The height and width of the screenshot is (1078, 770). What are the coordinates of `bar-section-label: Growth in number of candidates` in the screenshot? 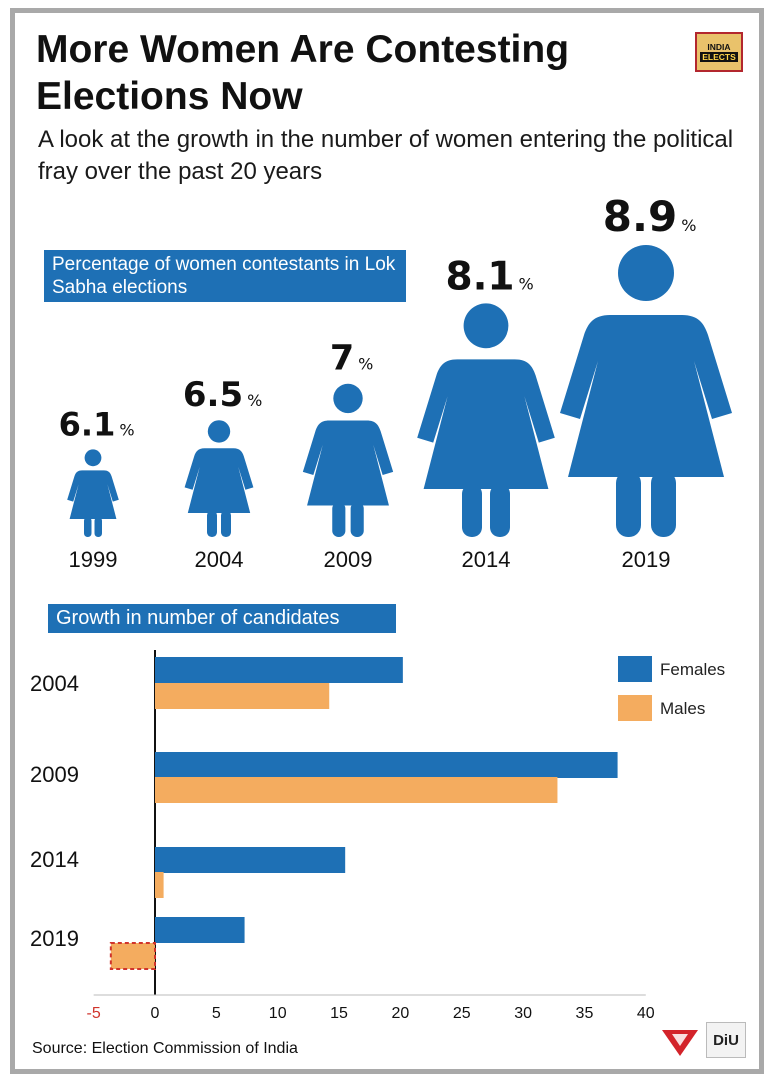 It's located at (222, 618).